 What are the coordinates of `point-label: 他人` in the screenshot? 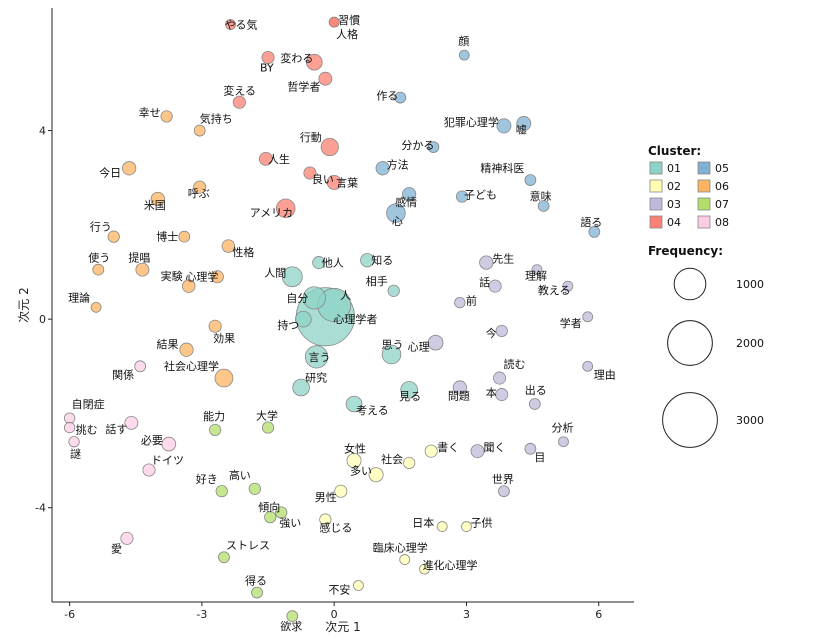 It's located at (333, 263).